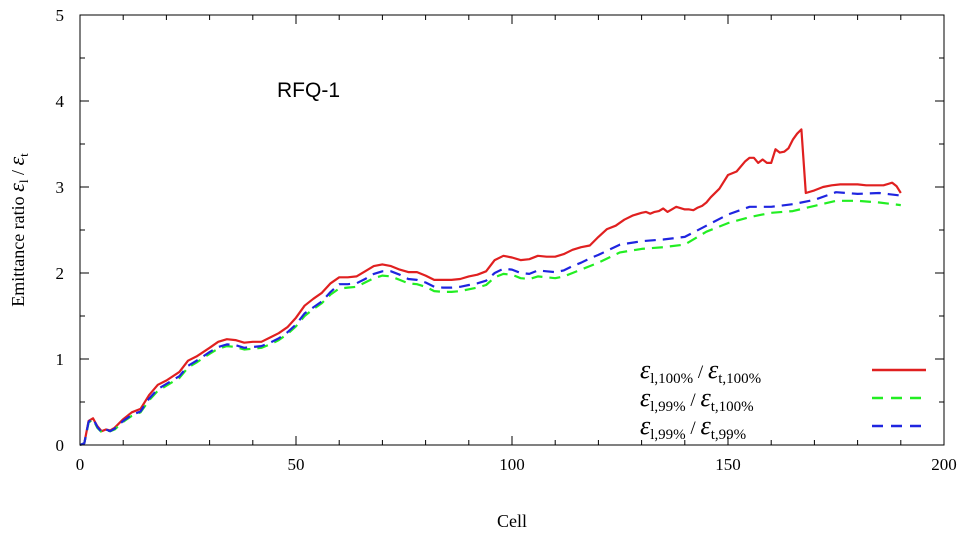 The image size is (972, 533). Describe the element at coordinates (667, 435) in the screenshot. I see `legend-3-sub1: l,99%` at that location.